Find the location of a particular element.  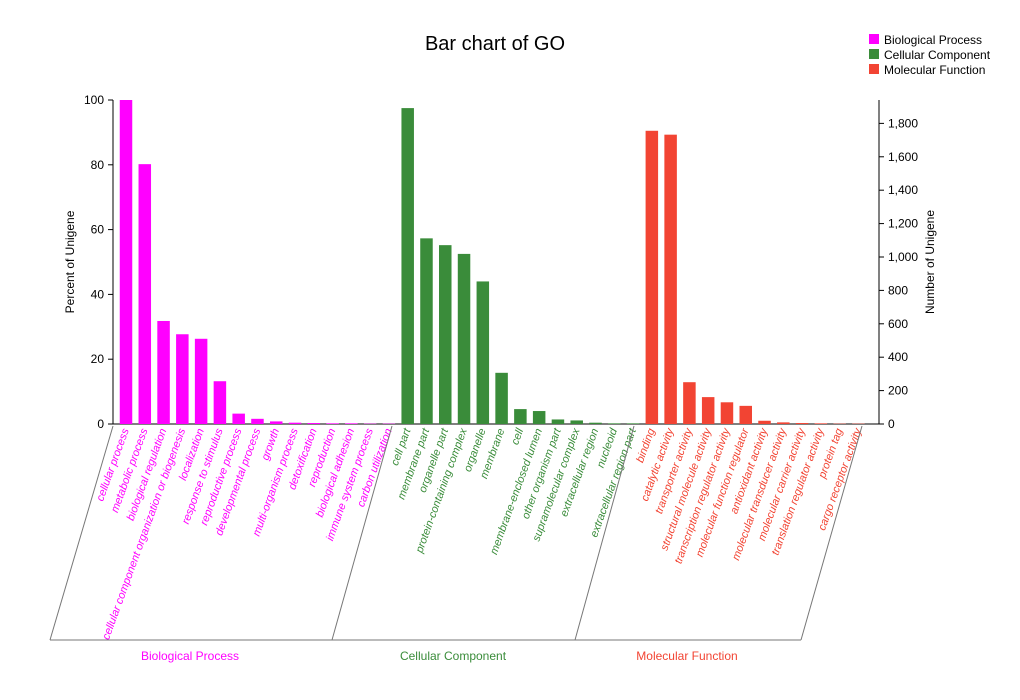

bar-cellular-component-organization-or-biogenesis is located at coordinates (182, 379).